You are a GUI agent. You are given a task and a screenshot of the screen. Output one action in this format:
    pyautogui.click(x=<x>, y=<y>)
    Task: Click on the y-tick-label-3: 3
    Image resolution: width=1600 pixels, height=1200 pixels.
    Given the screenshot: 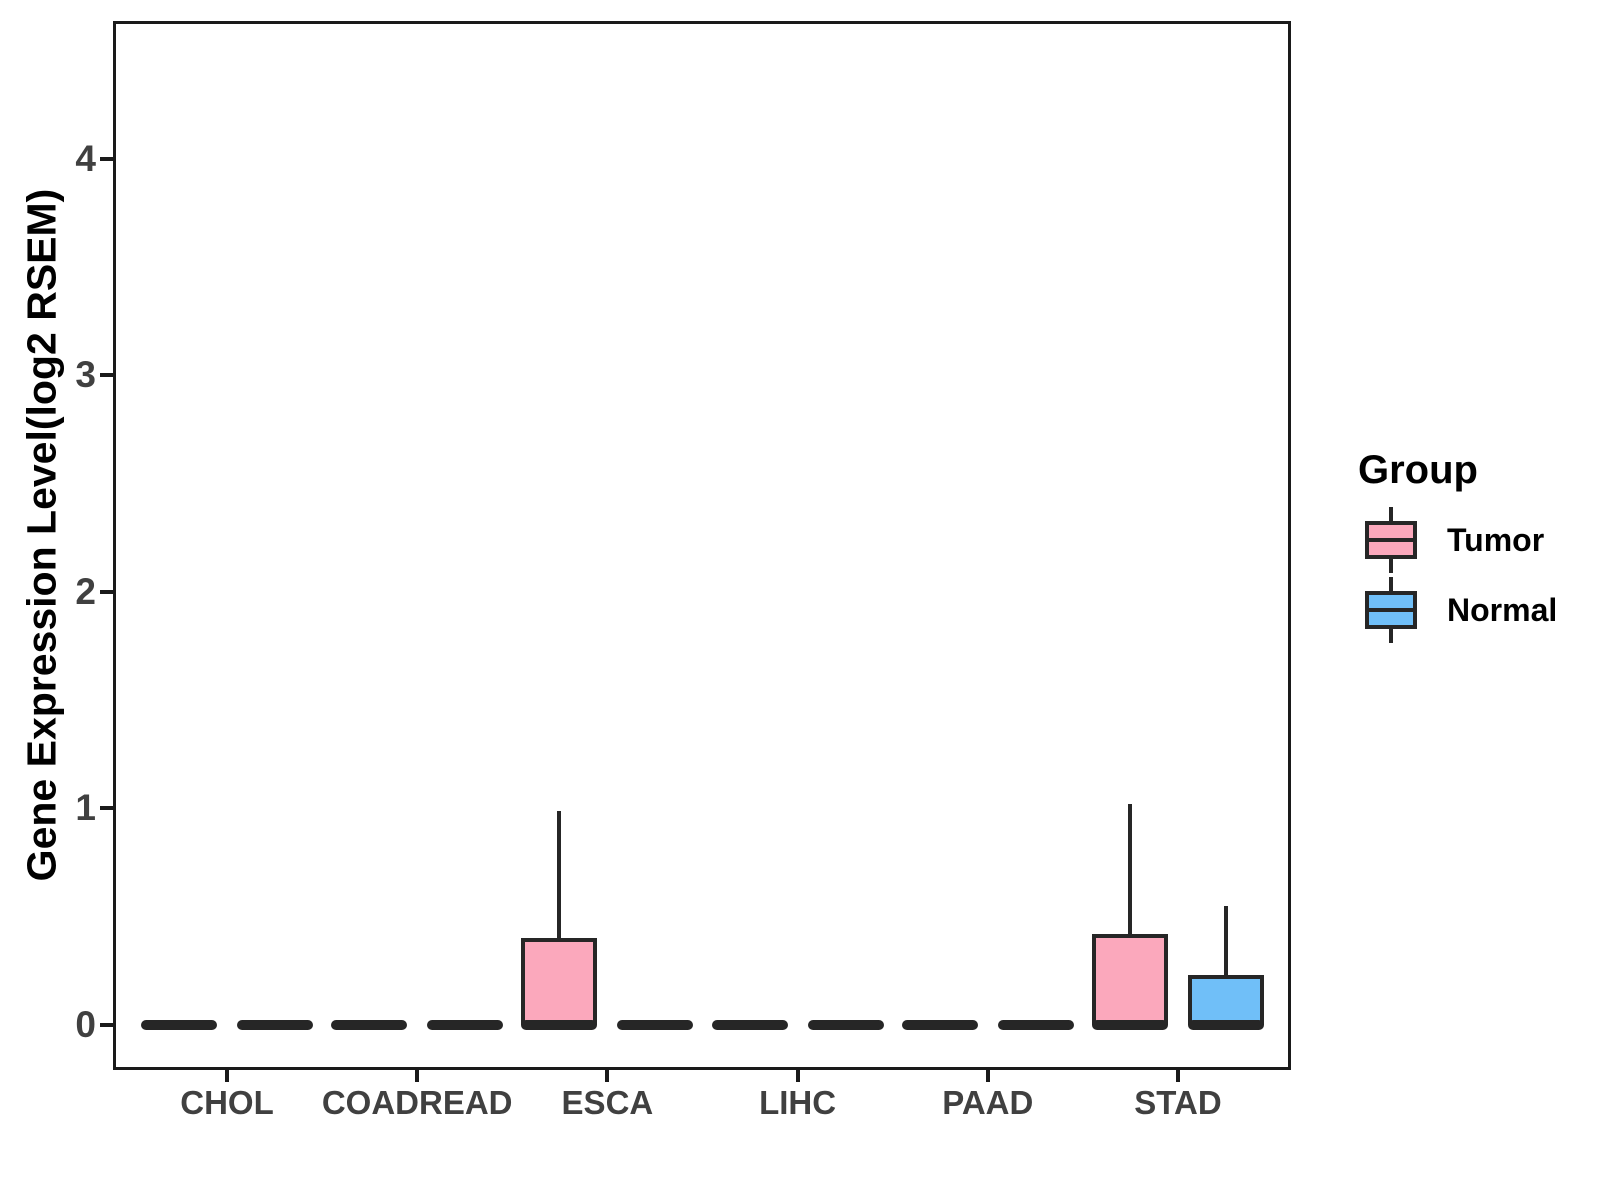 What is the action you would take?
    pyautogui.click(x=85, y=375)
    